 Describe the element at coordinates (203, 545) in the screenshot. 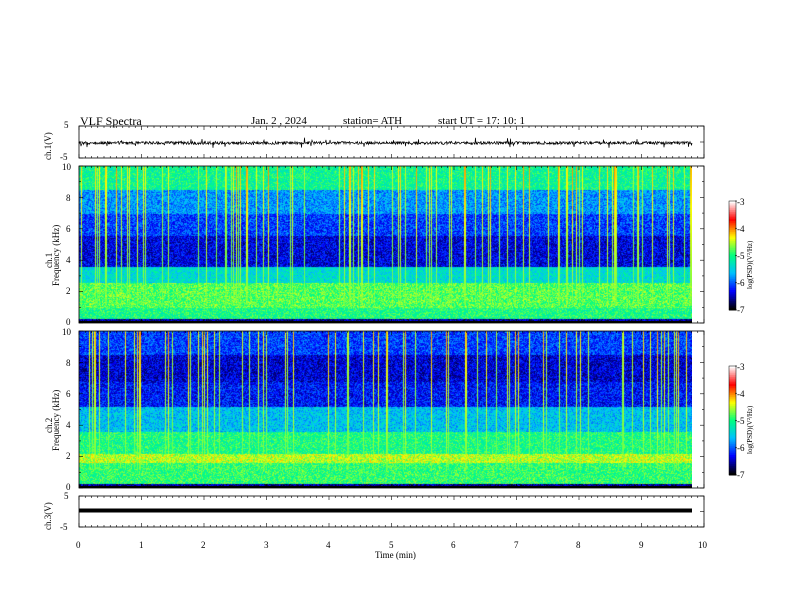

I see `x-tick: 2` at that location.